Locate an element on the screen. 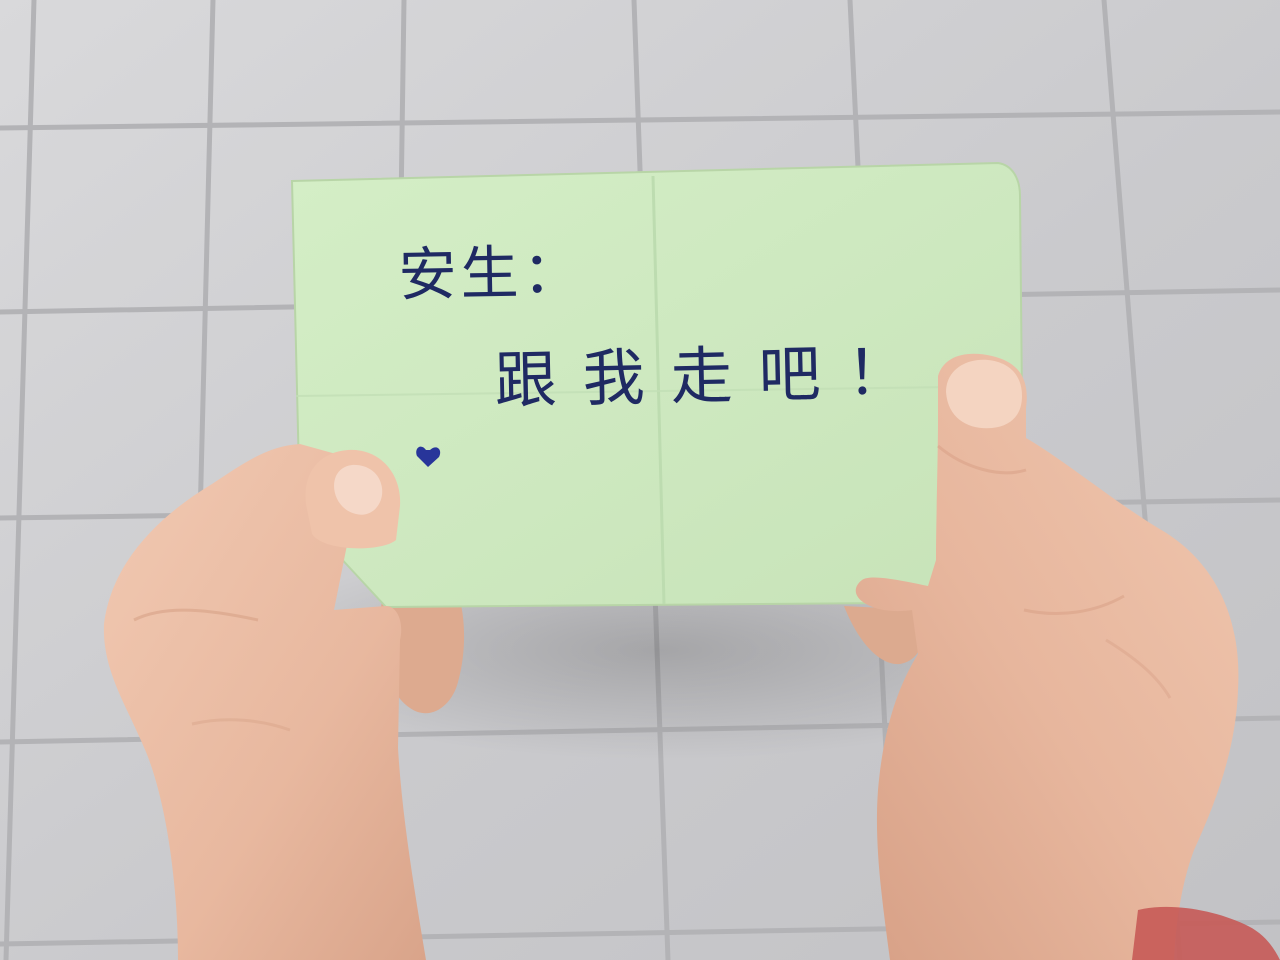  heart-icon is located at coordinates (428, 456).